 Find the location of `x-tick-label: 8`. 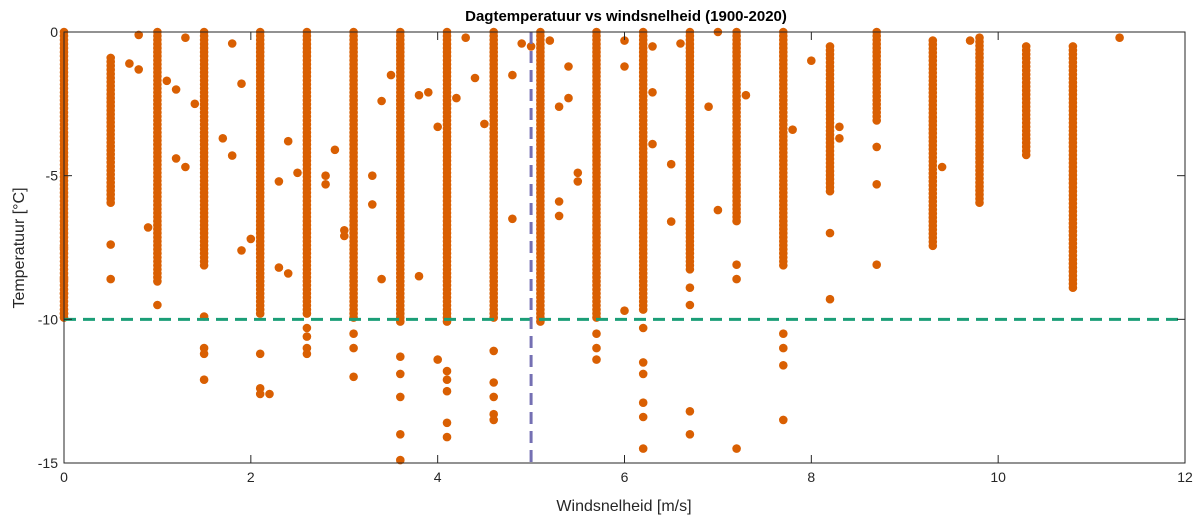

x-tick-label: 8 is located at coordinates (811, 477).